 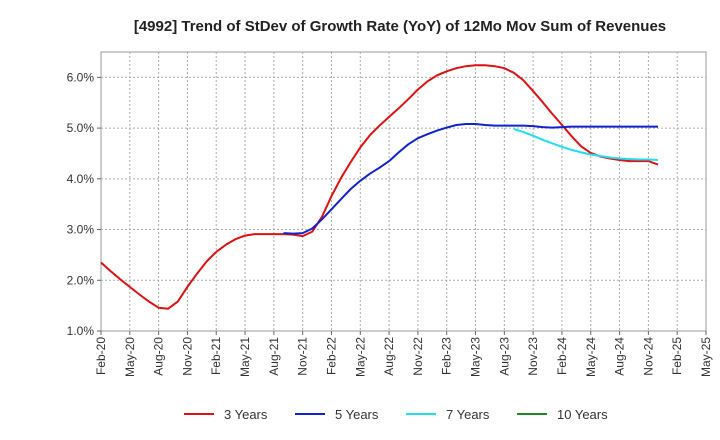 What do you see at coordinates (81, 77) in the screenshot?
I see `y-tick-label: 6.0%` at bounding box center [81, 77].